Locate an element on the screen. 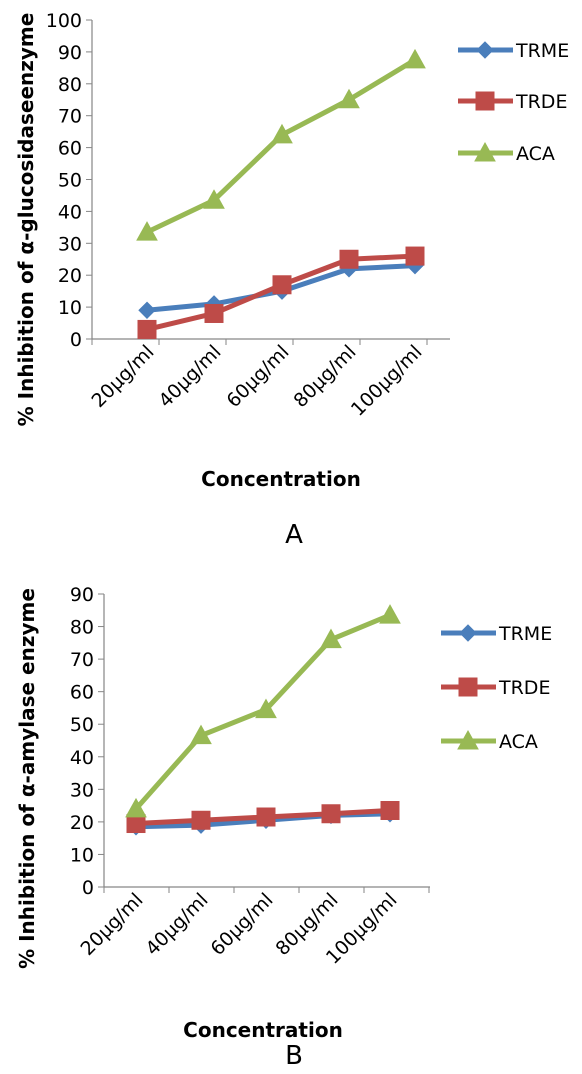  y-tick-label: 100 is located at coordinates (64, 21).